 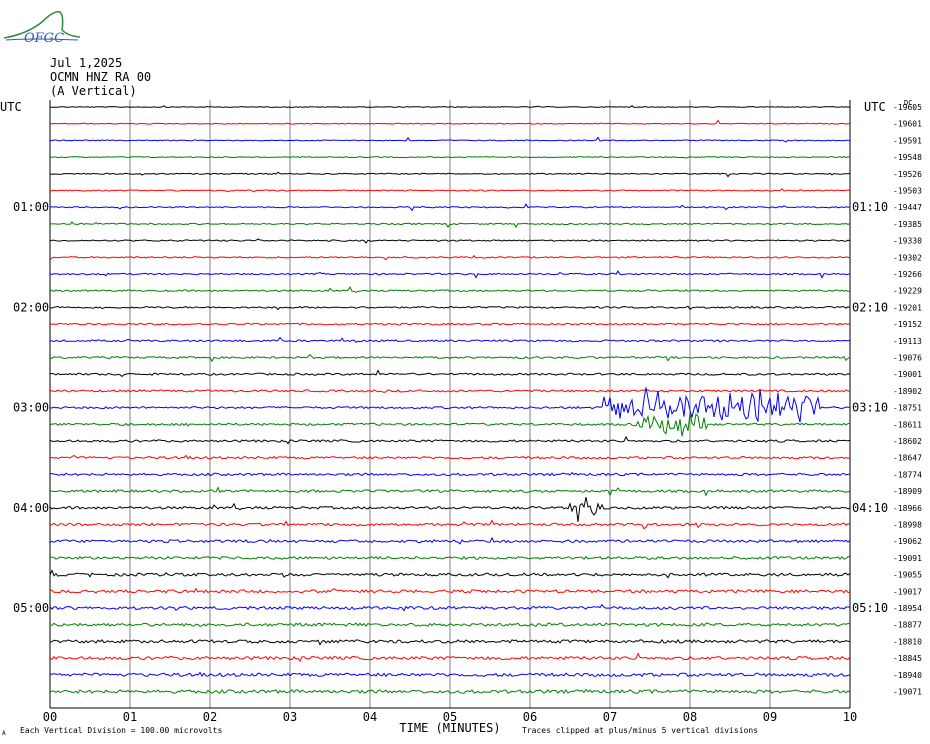 What do you see at coordinates (530, 717) in the screenshot?
I see `x-tick-label: 06` at bounding box center [530, 717].